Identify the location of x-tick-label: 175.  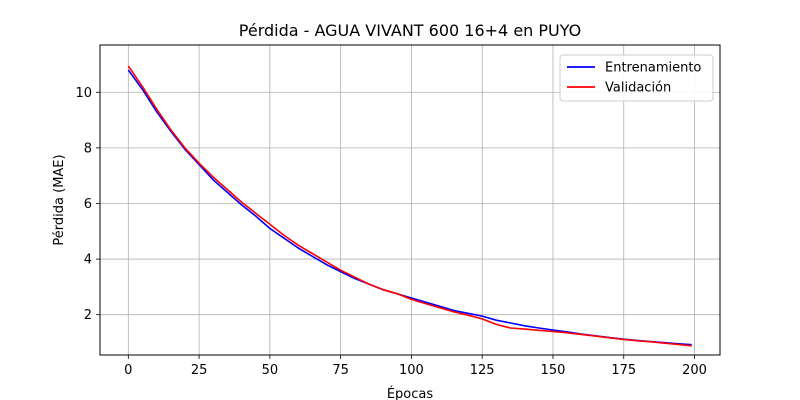
(623, 370).